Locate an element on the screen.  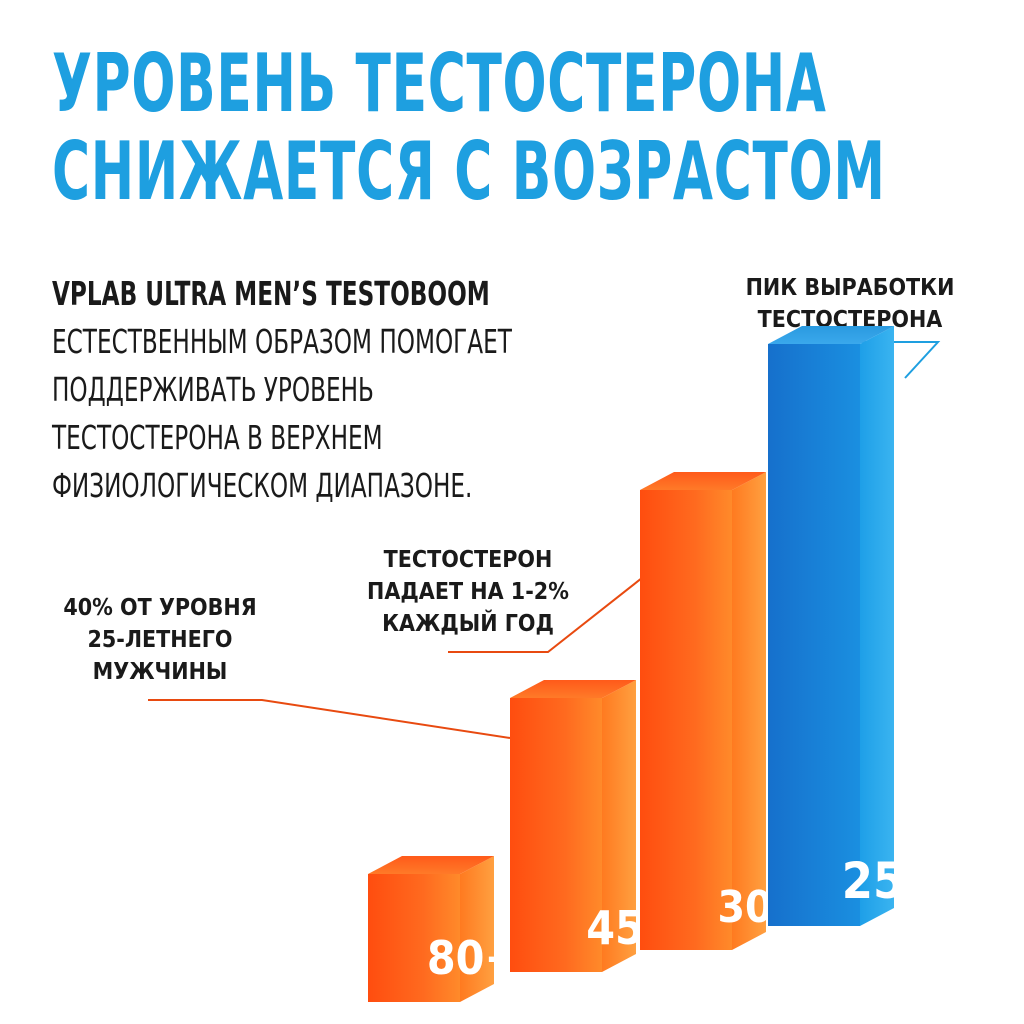
bar-2-top-face is located at coordinates (573, 689).